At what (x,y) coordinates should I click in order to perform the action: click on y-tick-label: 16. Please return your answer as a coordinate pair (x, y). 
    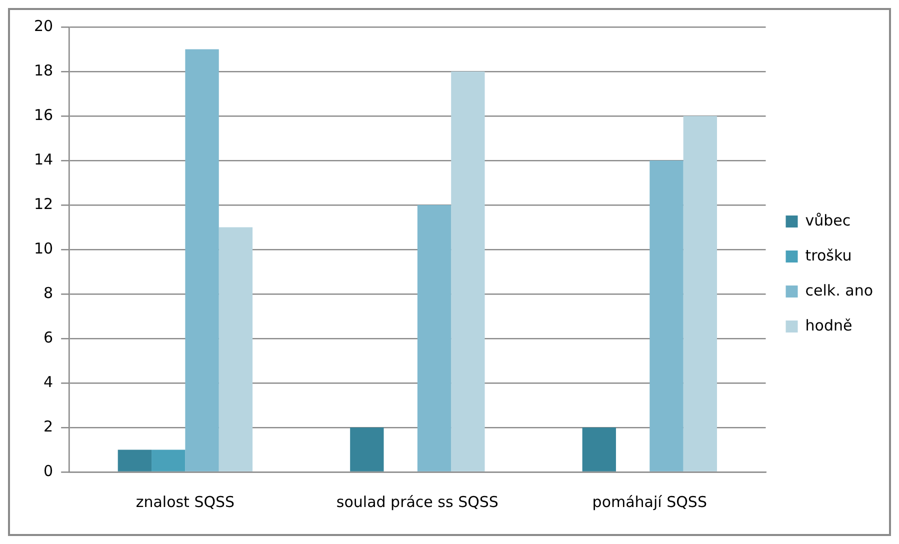
    Looking at the image, I should click on (44, 115).